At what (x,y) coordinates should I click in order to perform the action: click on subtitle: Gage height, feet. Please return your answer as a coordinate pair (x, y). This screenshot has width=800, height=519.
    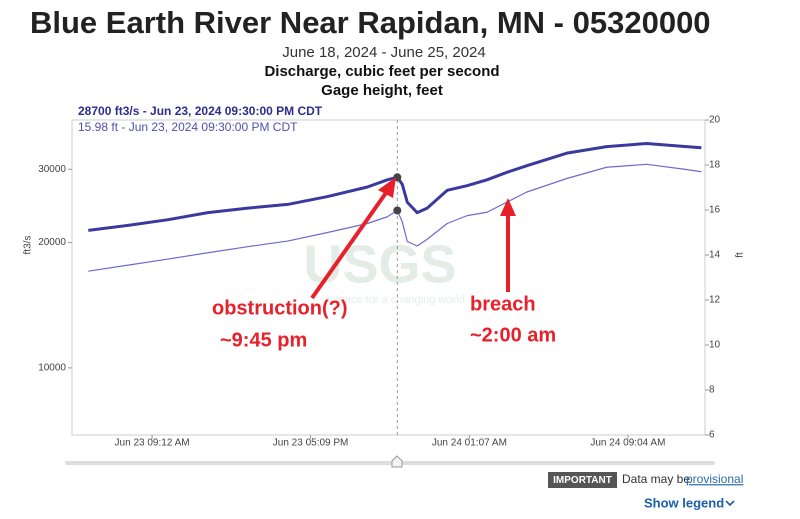
    Looking at the image, I should click on (382, 90).